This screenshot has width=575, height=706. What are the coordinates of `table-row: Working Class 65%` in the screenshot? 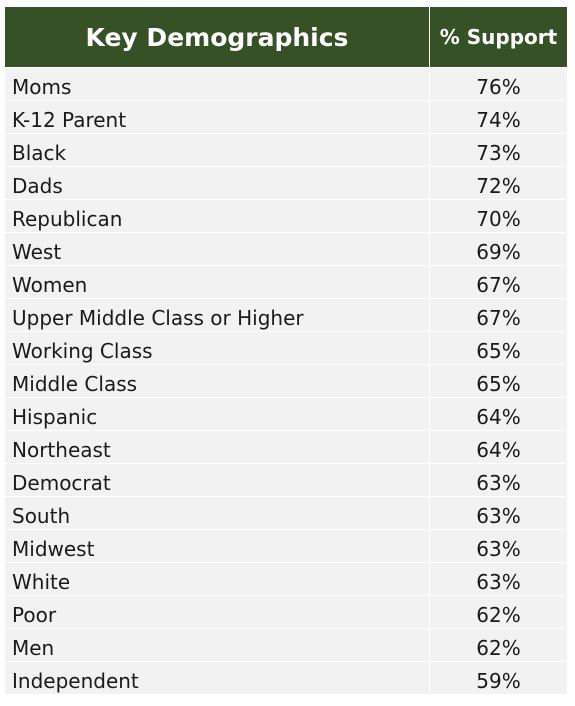 It's located at (286, 348).